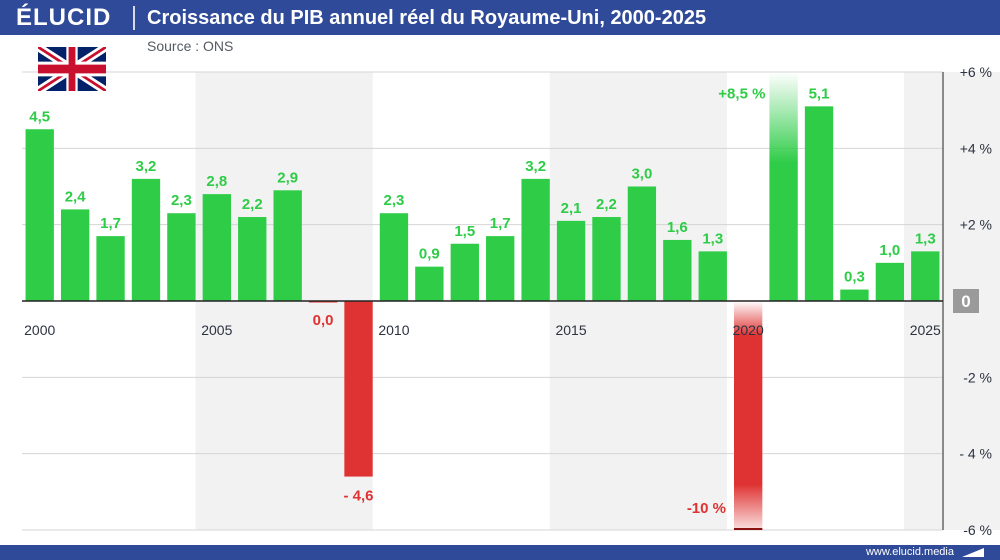 The image size is (1000, 560). I want to click on data-label-2021: +8,5 %, so click(741, 94).